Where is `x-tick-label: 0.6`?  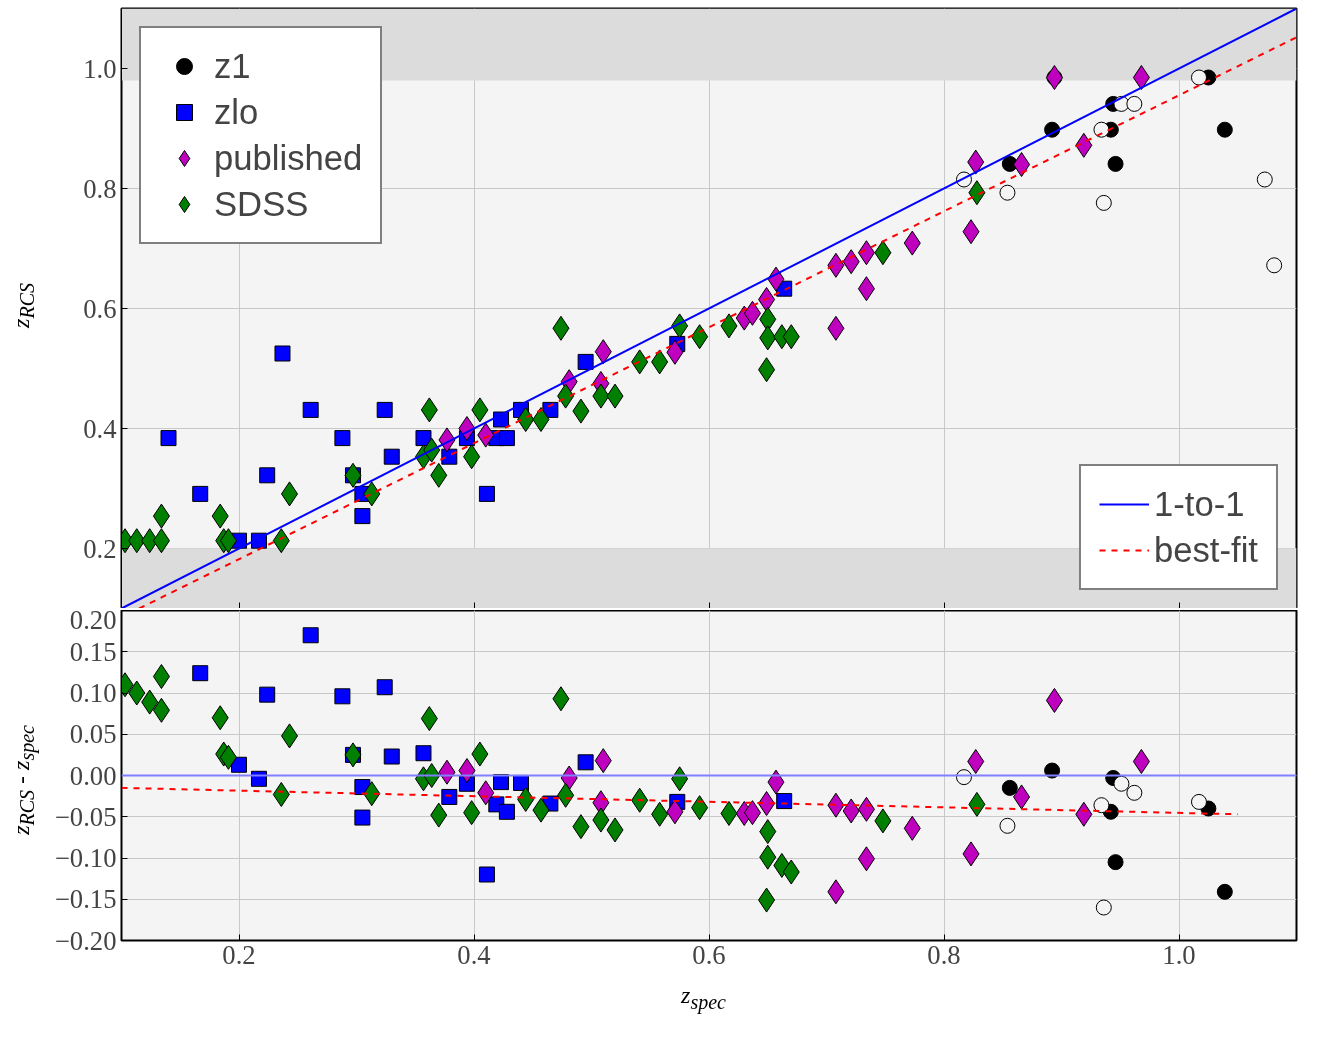 x-tick-label: 0.6 is located at coordinates (709, 954).